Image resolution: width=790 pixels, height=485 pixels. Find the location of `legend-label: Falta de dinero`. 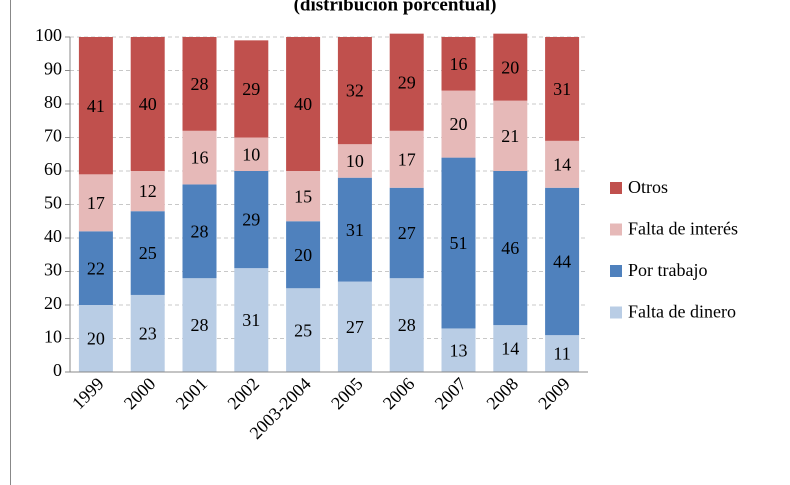

legend-label: Falta de dinero is located at coordinates (682, 312).